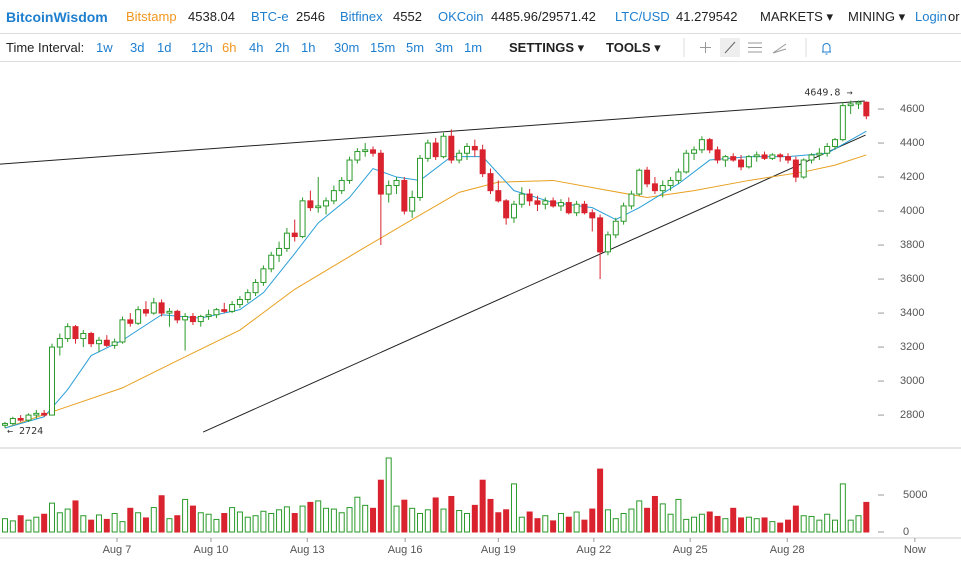 The width and height of the screenshot is (961, 564). Describe the element at coordinates (543, 16) in the screenshot. I see `market-price: 4485.96/29571.42` at that location.